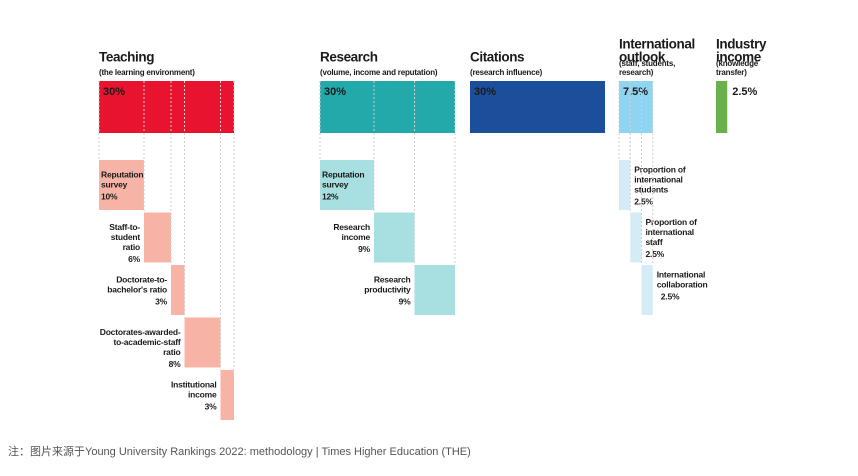 The image size is (858, 476). I want to click on component-label: staff, so click(654, 242).